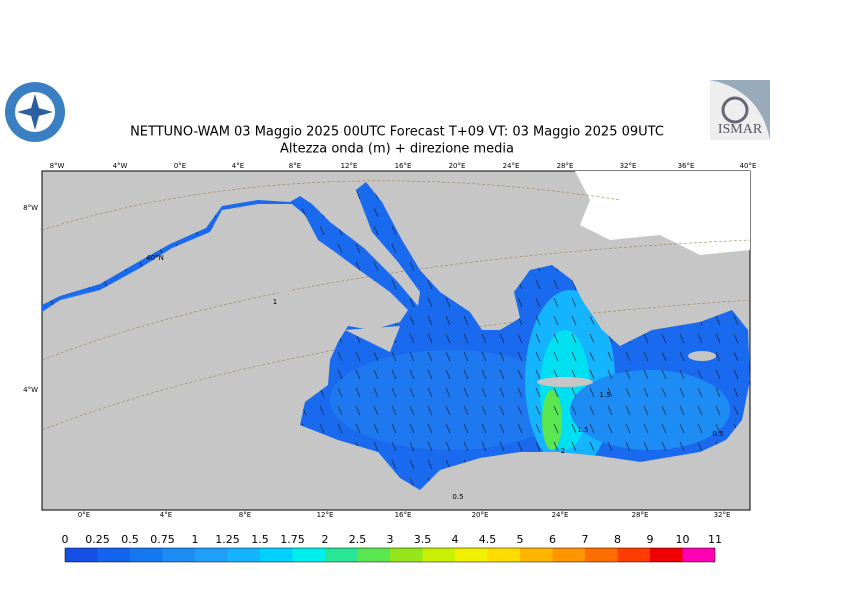  What do you see at coordinates (650, 539) in the screenshot?
I see `colorbar-label: 9` at bounding box center [650, 539].